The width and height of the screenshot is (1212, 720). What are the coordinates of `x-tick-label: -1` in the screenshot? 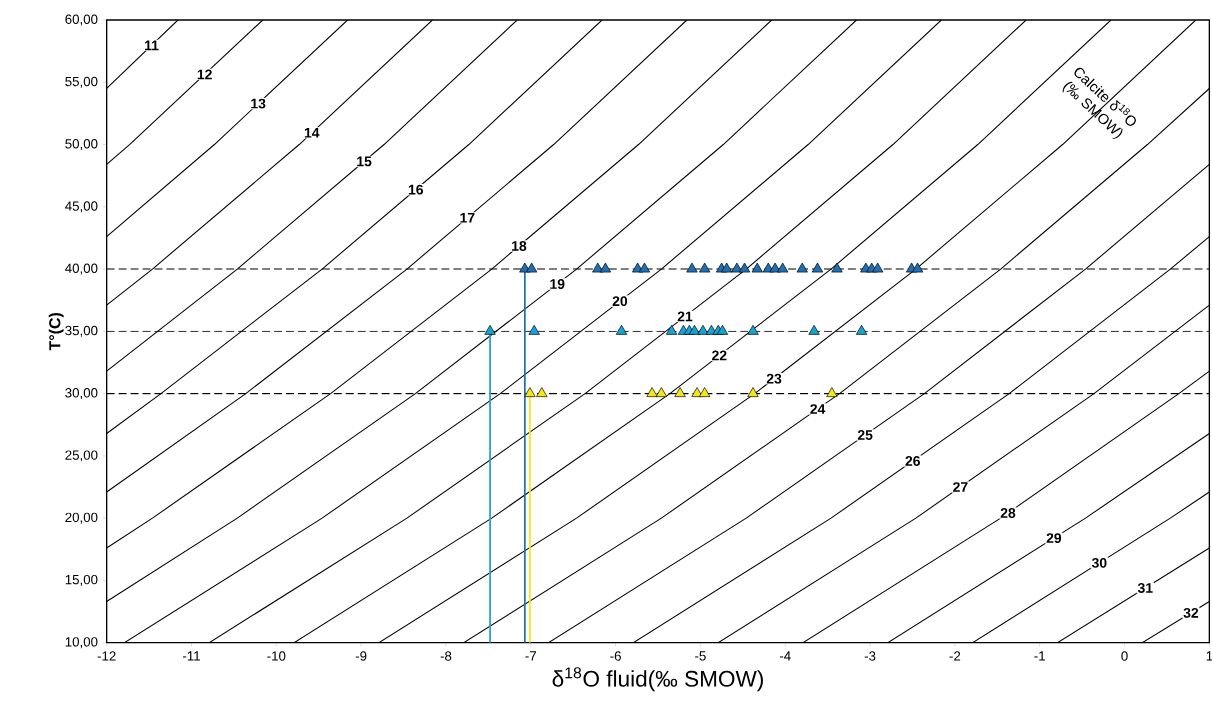 It's located at (1039, 656).